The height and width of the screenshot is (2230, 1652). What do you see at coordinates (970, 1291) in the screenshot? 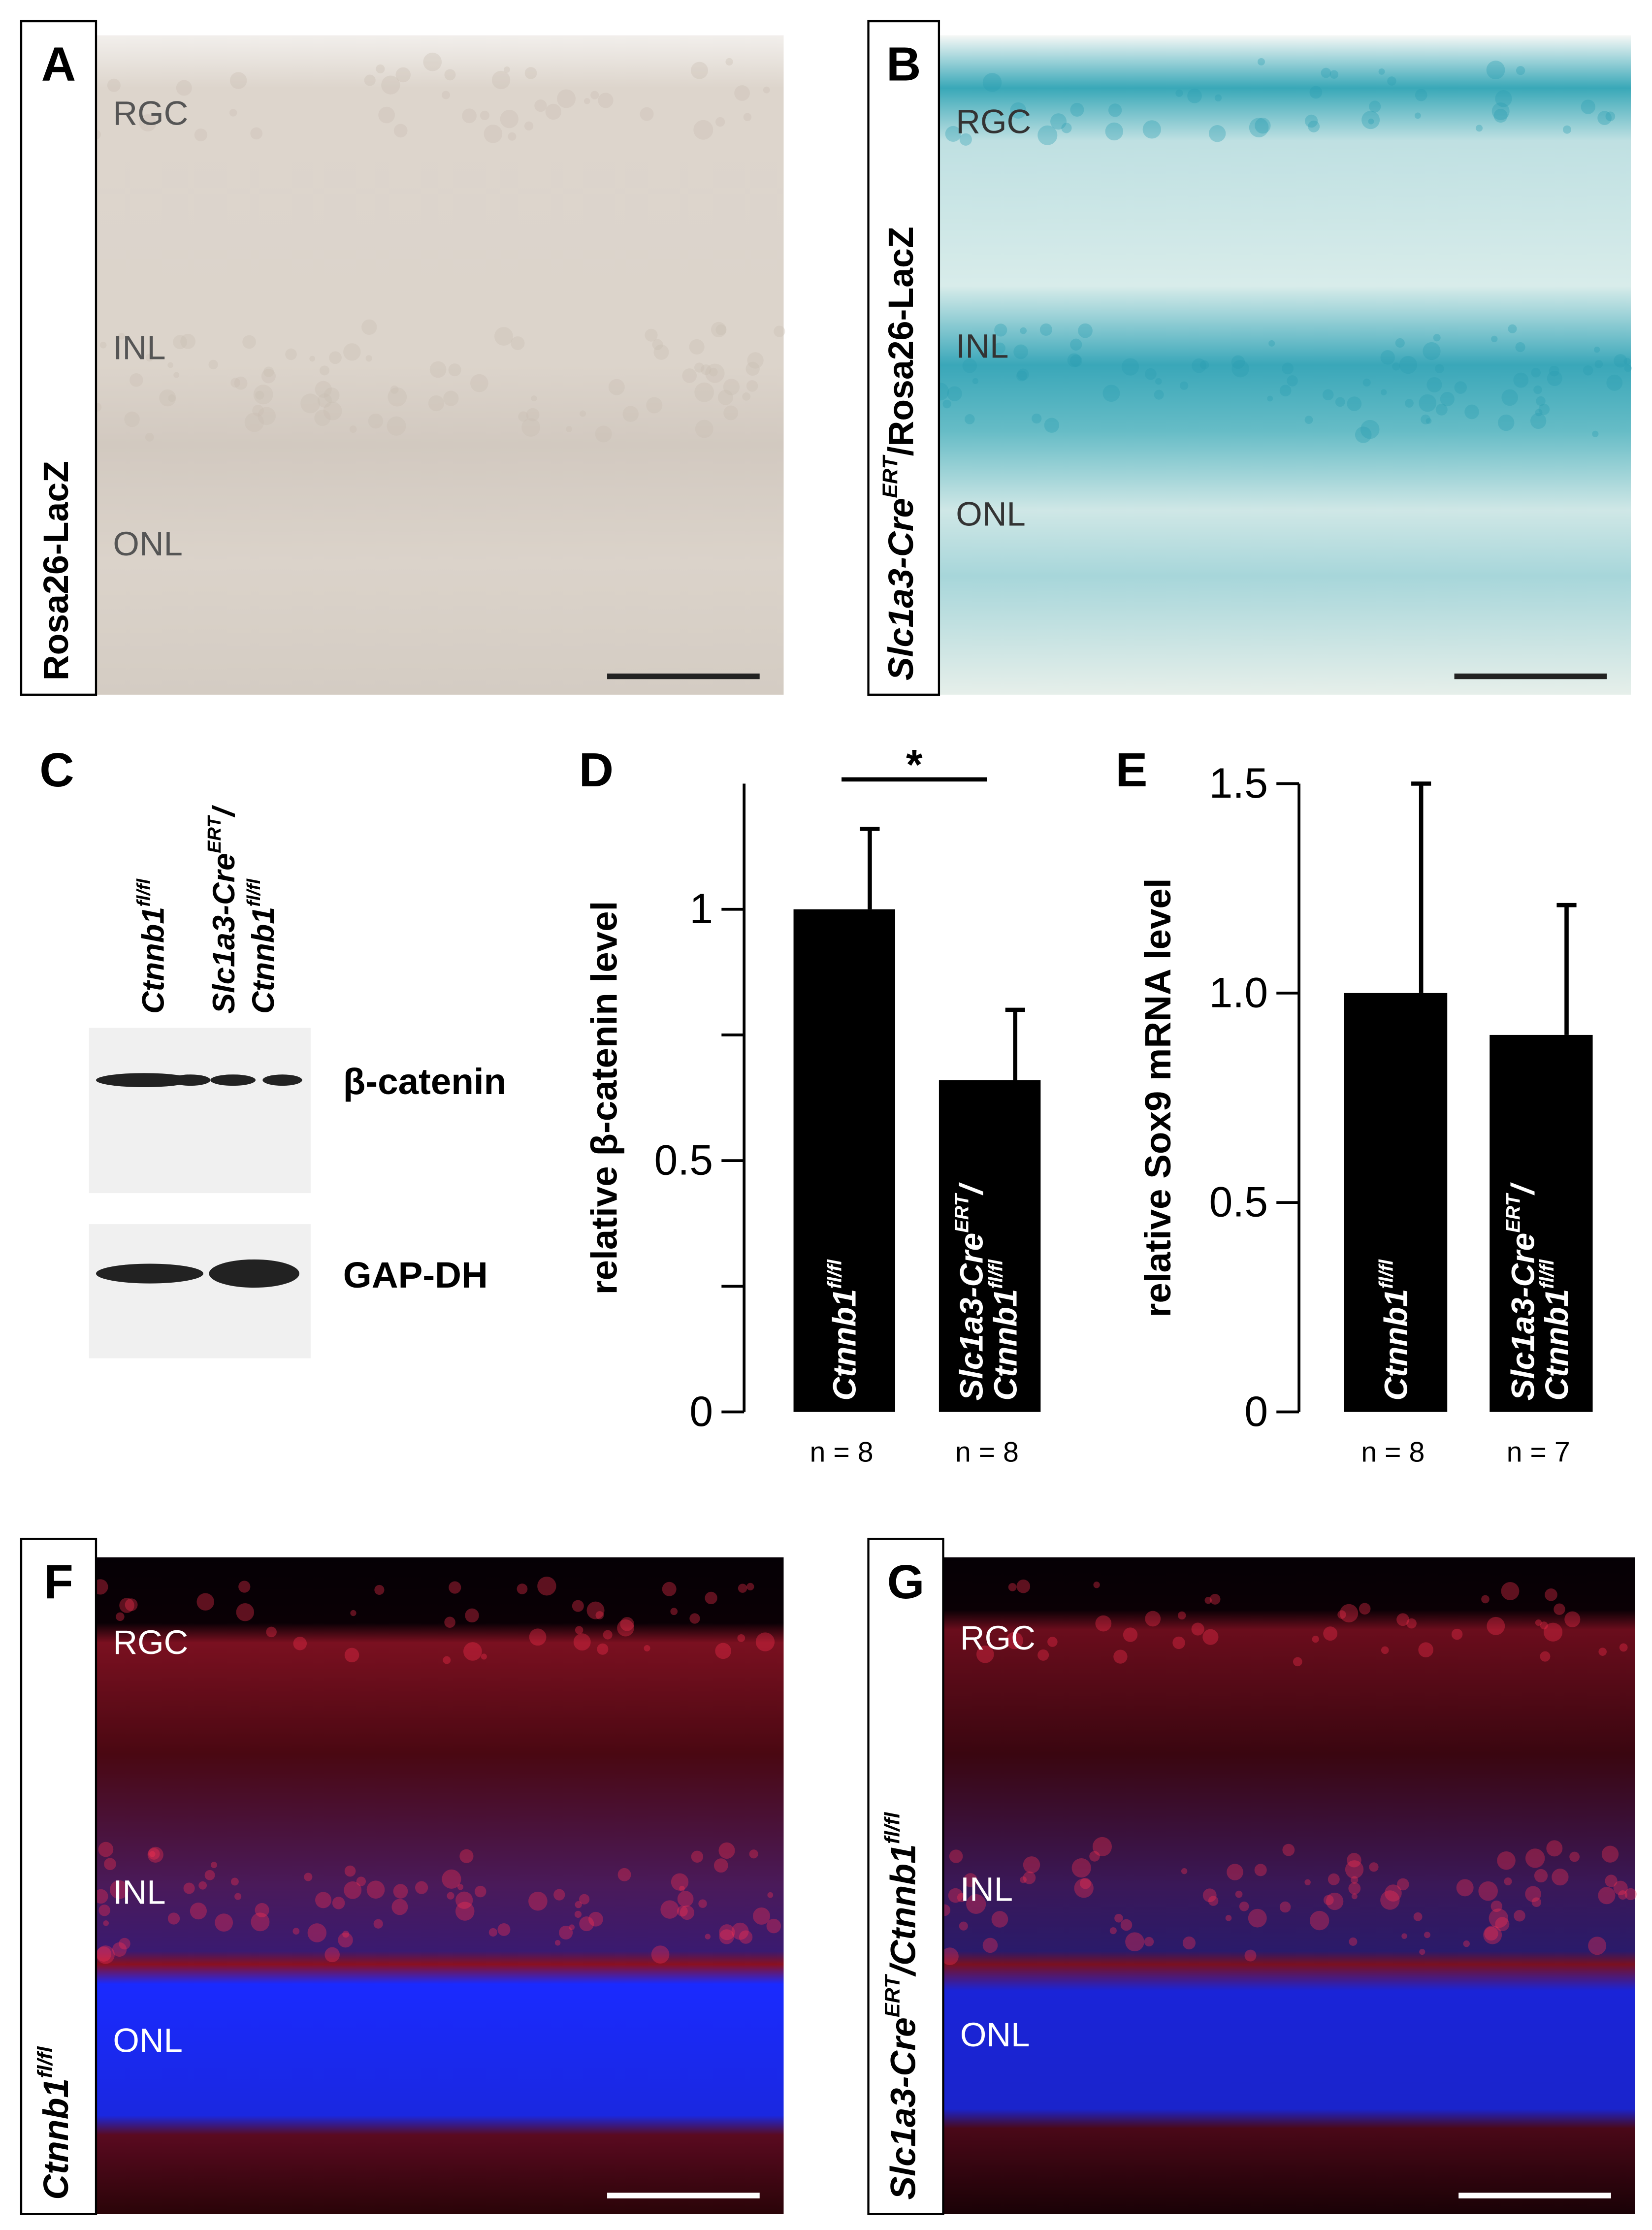
I see `category-label: Slc1a3-CreERT/` at bounding box center [970, 1291].